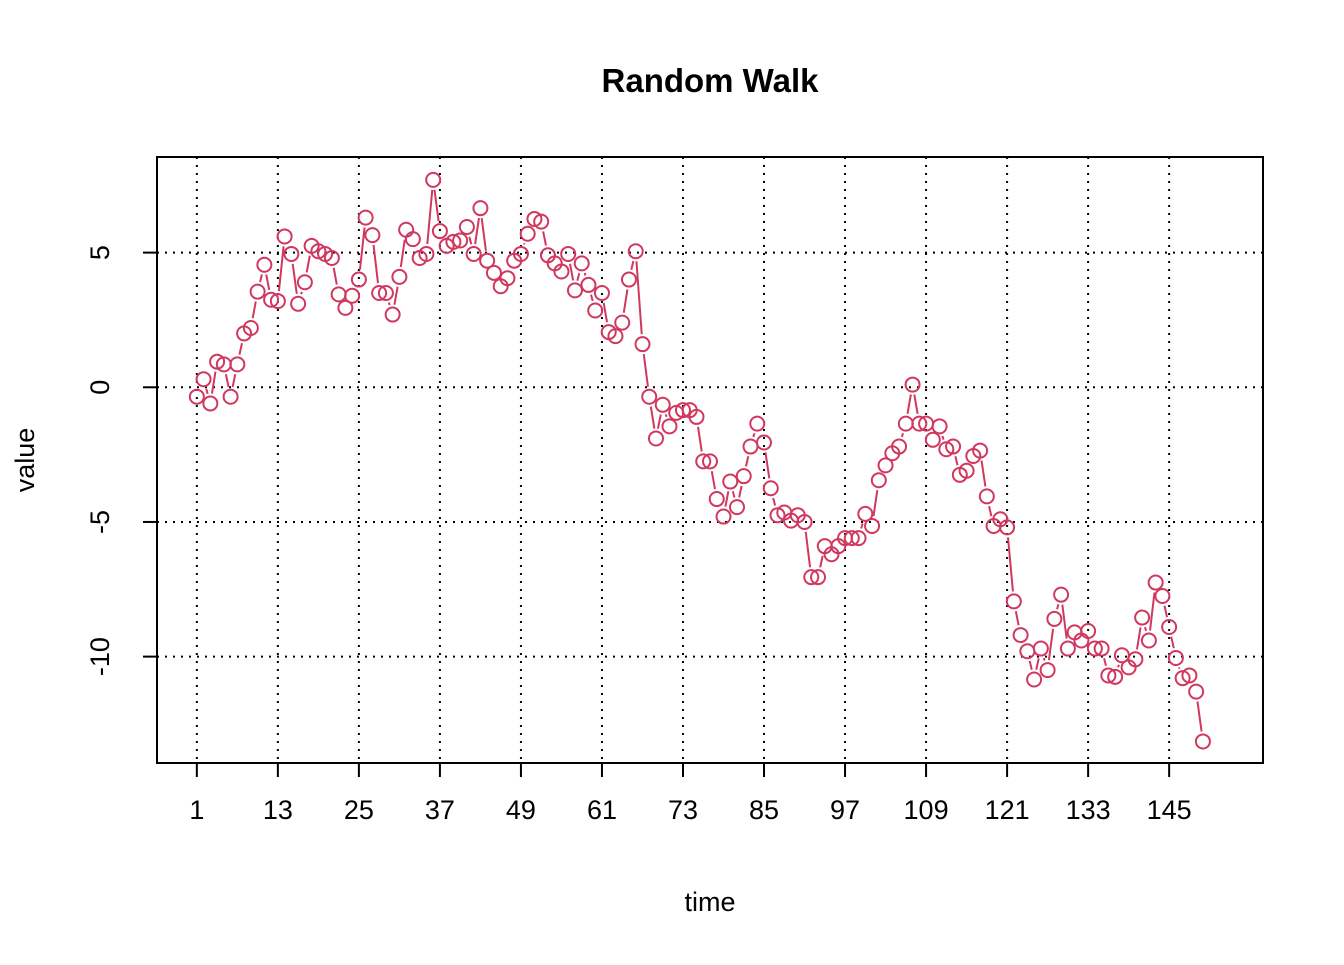 This screenshot has width=1344, height=965. What do you see at coordinates (1169, 810) in the screenshot?
I see `x-tick-label: 145` at bounding box center [1169, 810].